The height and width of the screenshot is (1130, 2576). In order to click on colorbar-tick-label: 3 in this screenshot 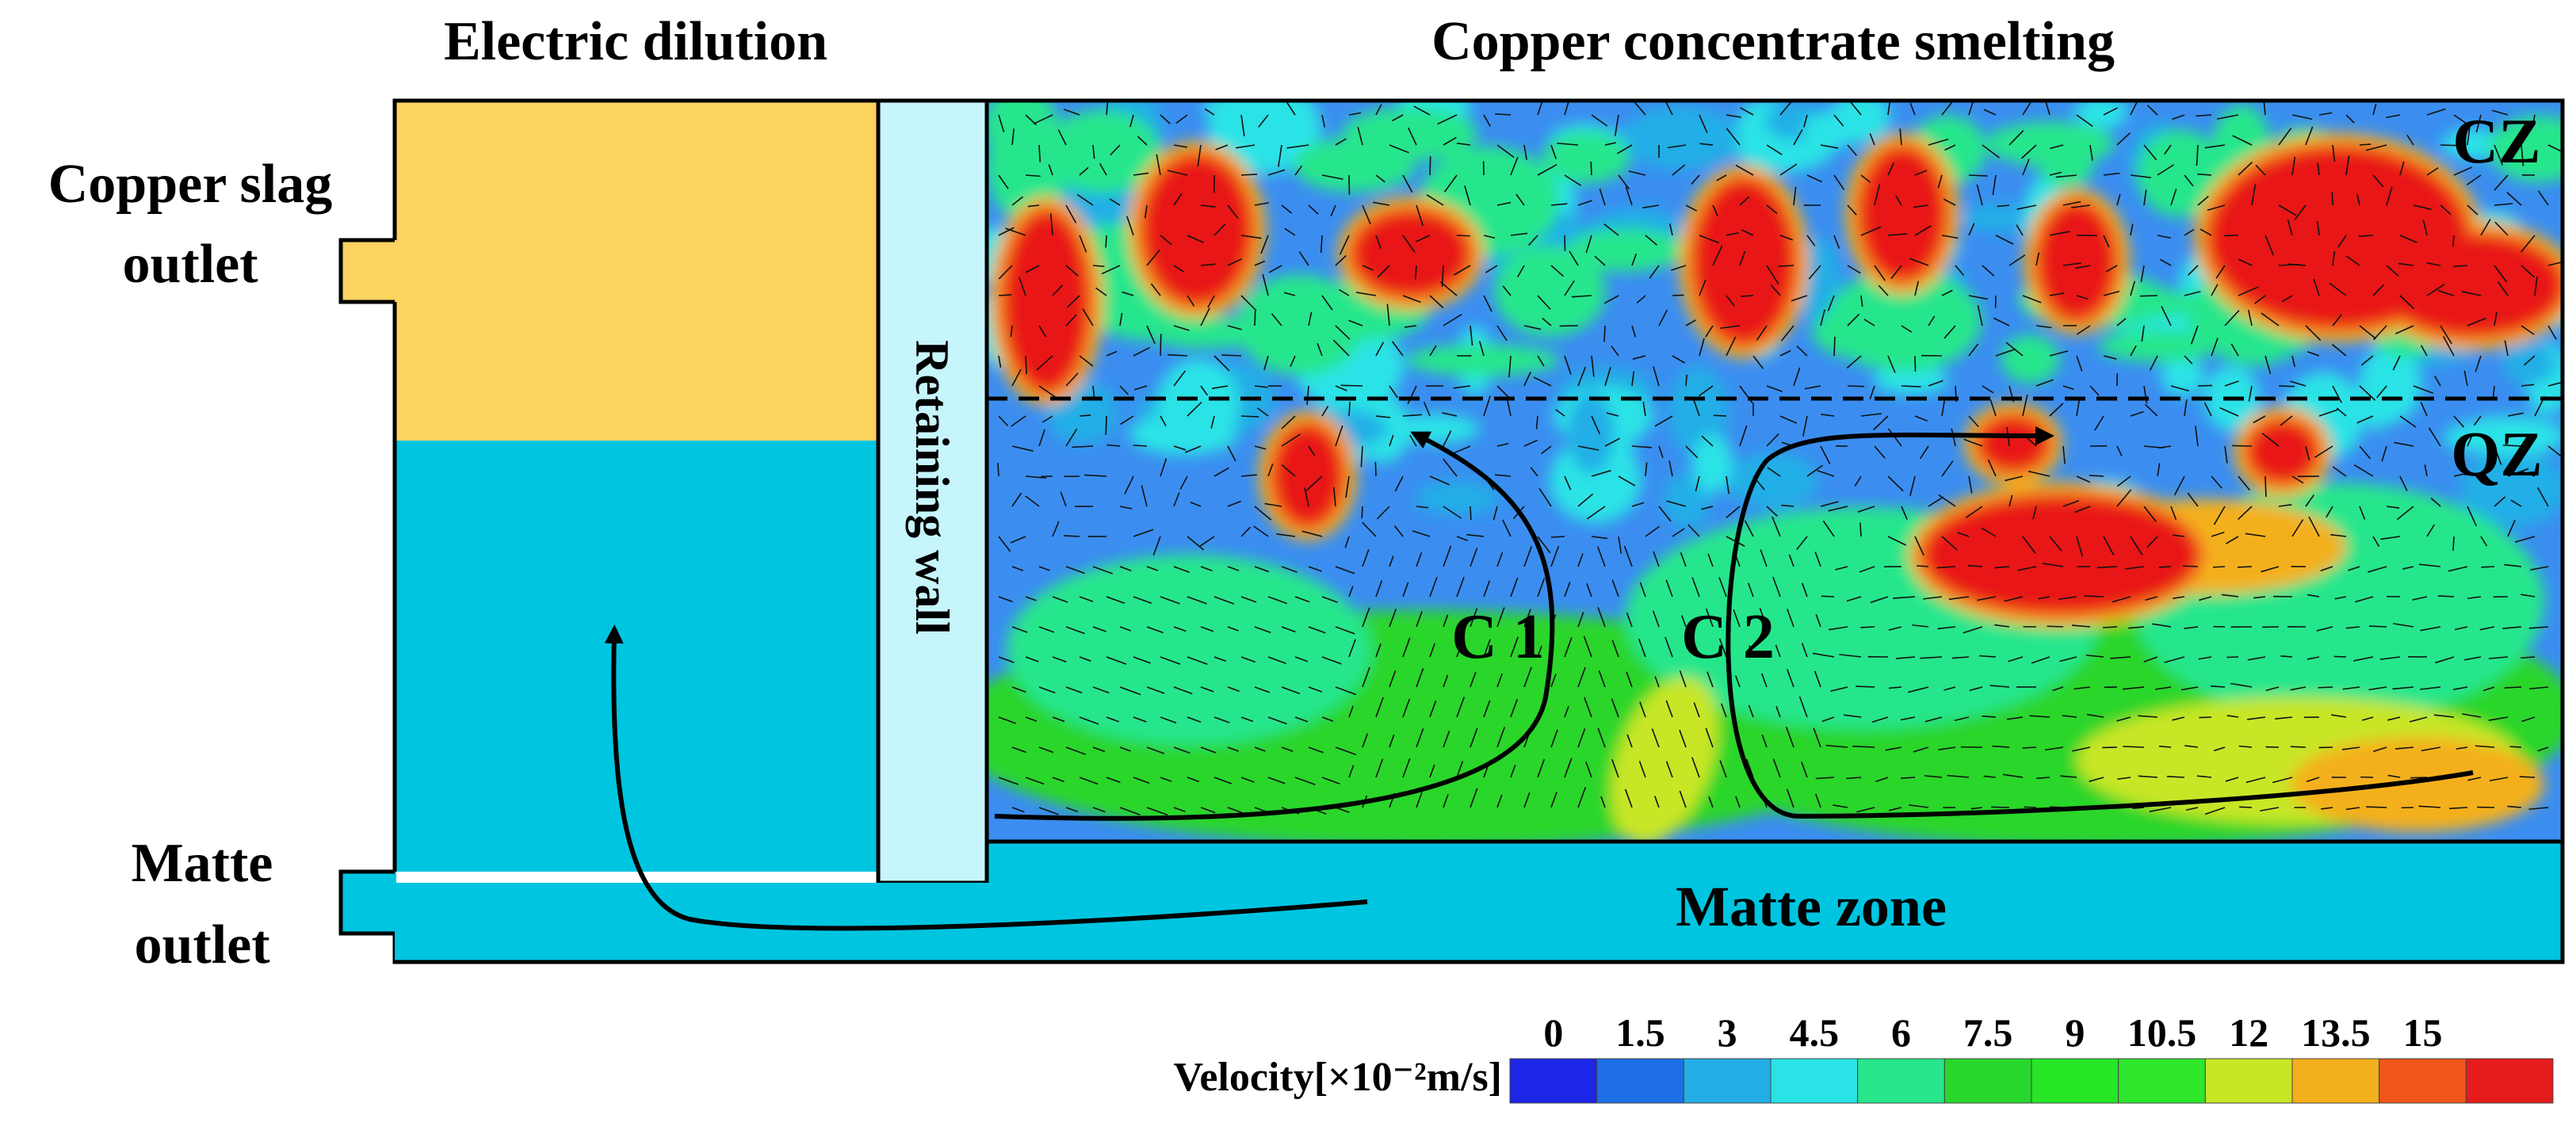, I will do `click(1727, 1032)`.